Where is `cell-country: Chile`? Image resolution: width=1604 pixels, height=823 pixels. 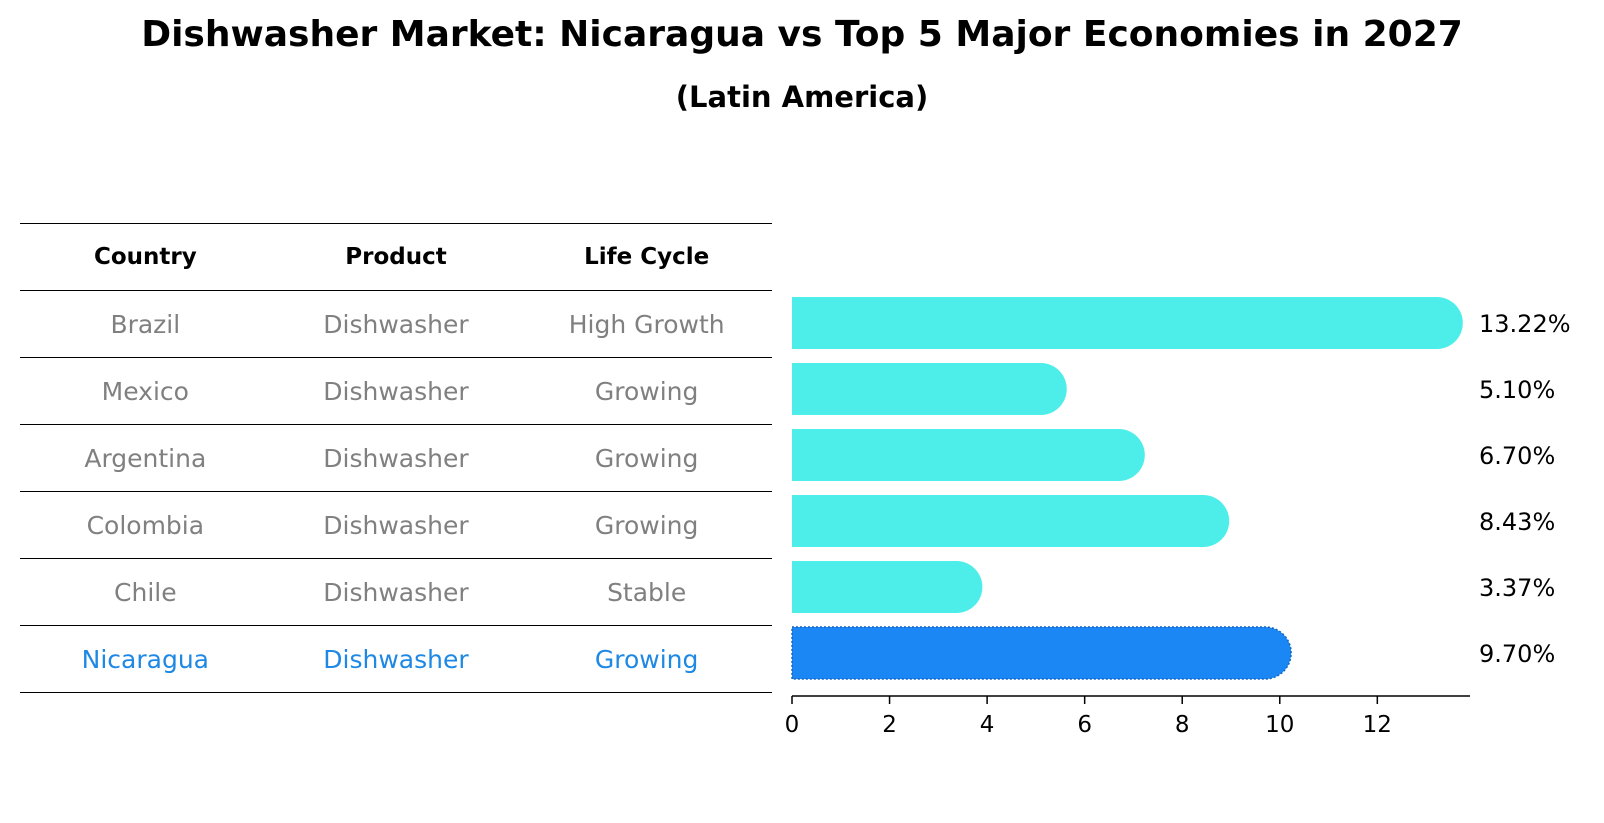 cell-country: Chile is located at coordinates (145, 592).